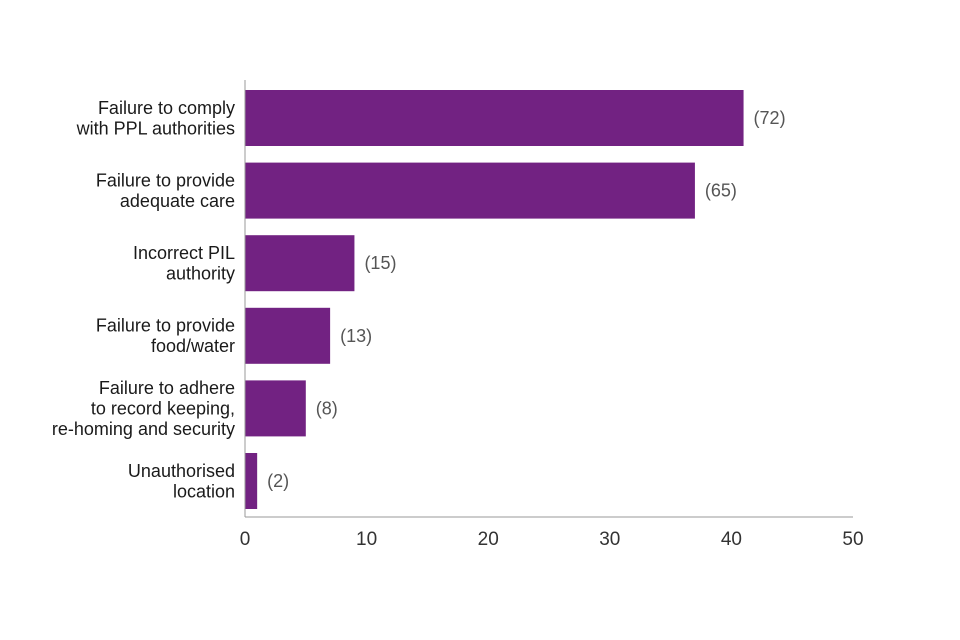 This screenshot has height=640, width=960. I want to click on x-tick-label-10: 10, so click(366, 539).